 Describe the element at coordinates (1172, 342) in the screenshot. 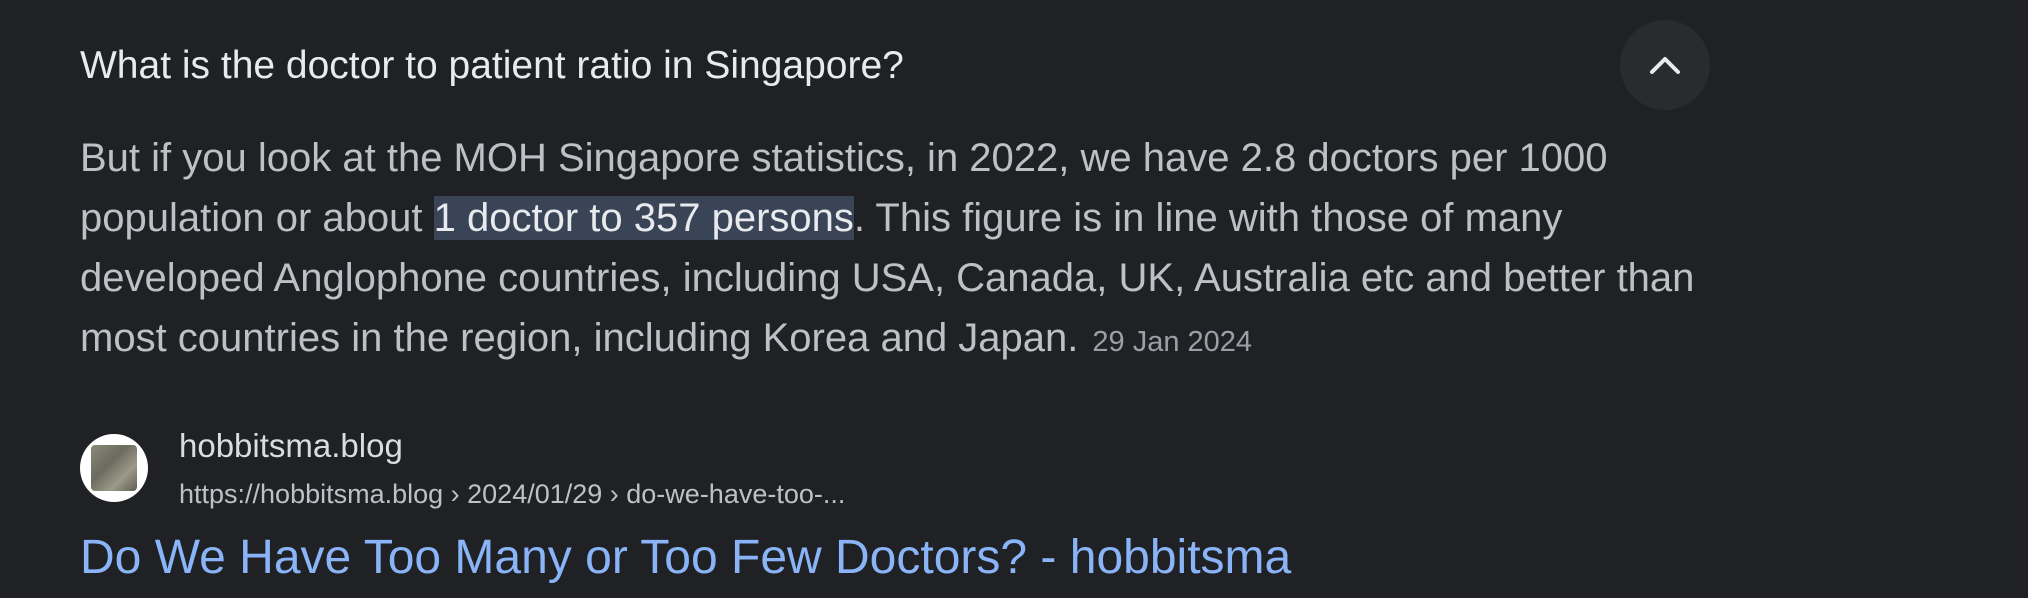

I see `answer-date: 29 Jan 2024` at that location.